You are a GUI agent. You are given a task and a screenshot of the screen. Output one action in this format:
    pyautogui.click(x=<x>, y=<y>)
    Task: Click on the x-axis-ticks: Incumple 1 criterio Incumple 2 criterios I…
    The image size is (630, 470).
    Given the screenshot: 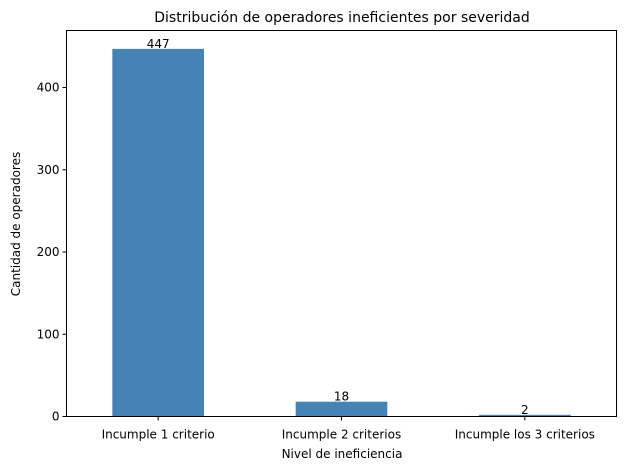 What is the action you would take?
    pyautogui.click(x=348, y=429)
    